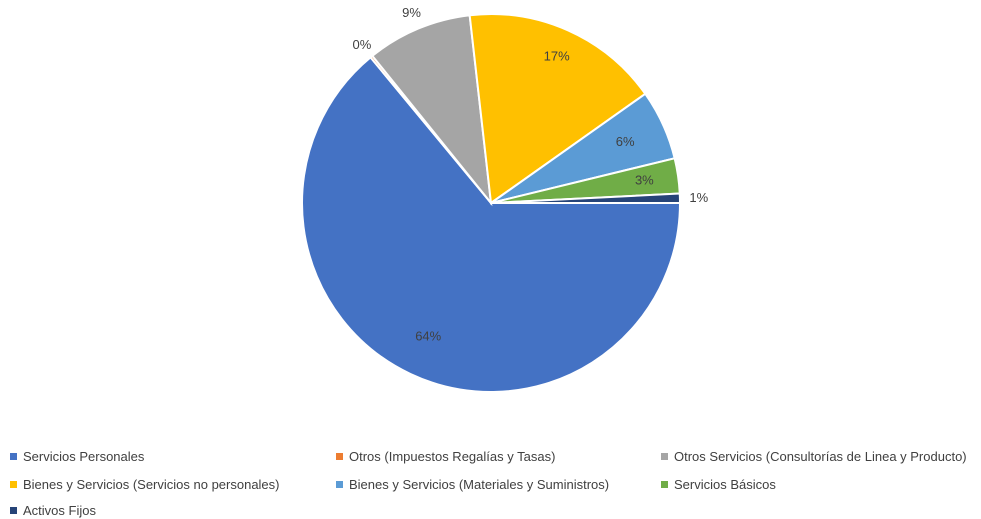  I want to click on legend-label: Servicios Personales, so click(84, 456).